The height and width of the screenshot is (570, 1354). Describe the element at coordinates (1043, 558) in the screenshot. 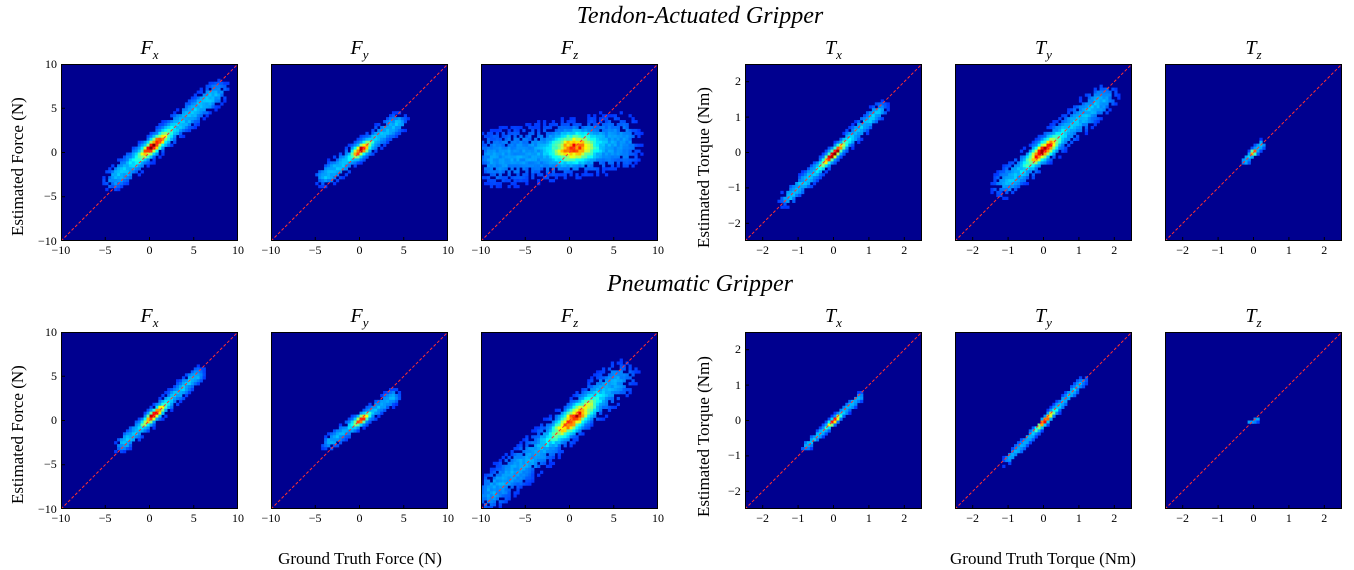

I see `xlabel-torque: Ground Truth Torque (Nm)` at that location.